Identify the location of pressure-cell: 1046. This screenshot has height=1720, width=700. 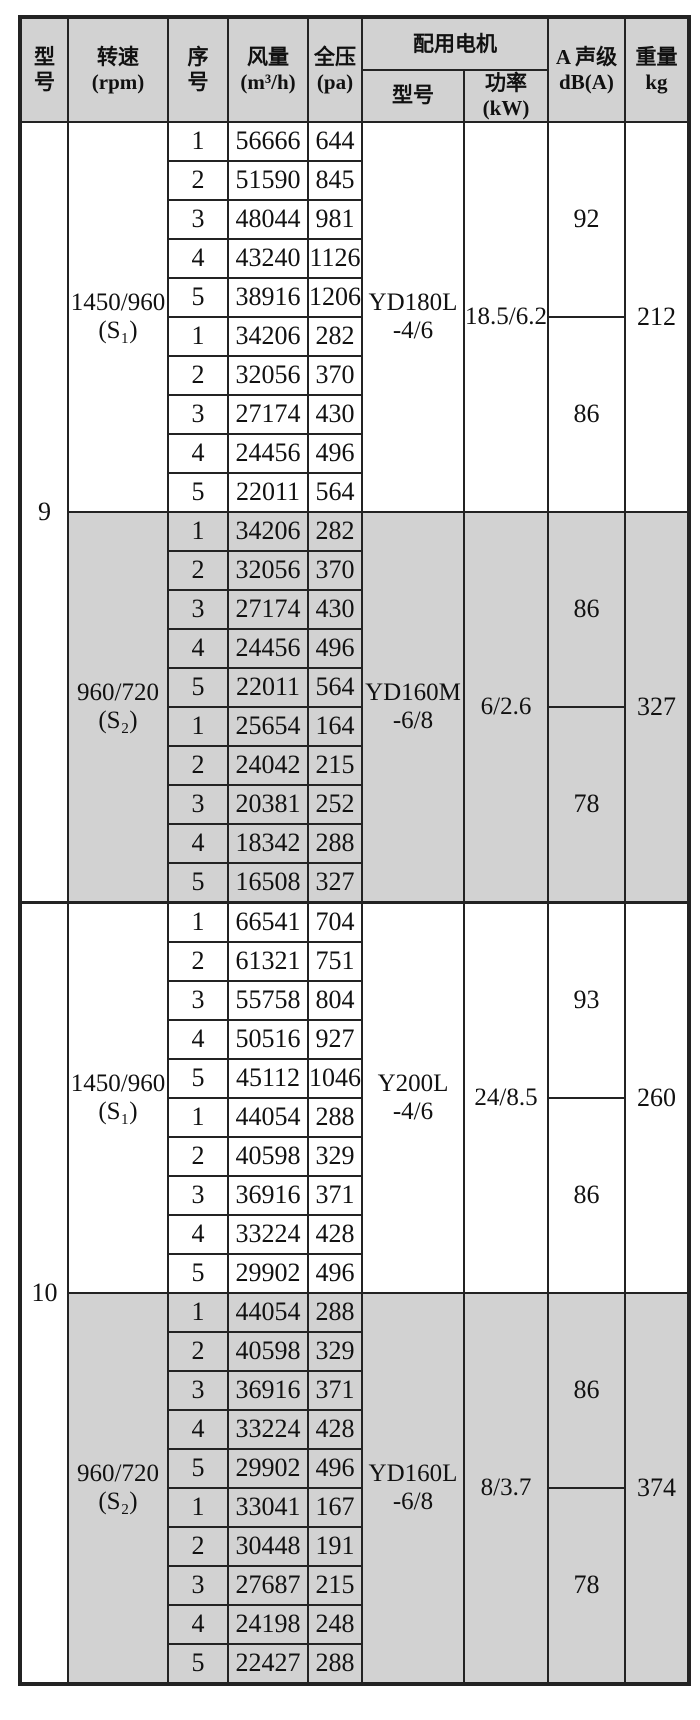
(335, 1078).